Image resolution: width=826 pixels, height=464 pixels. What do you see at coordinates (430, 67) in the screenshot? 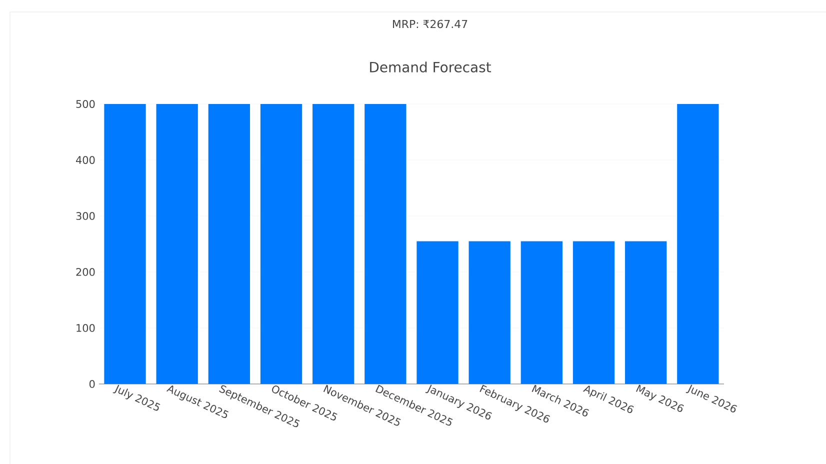
I see `chart-title: Demand Forecast` at bounding box center [430, 67].